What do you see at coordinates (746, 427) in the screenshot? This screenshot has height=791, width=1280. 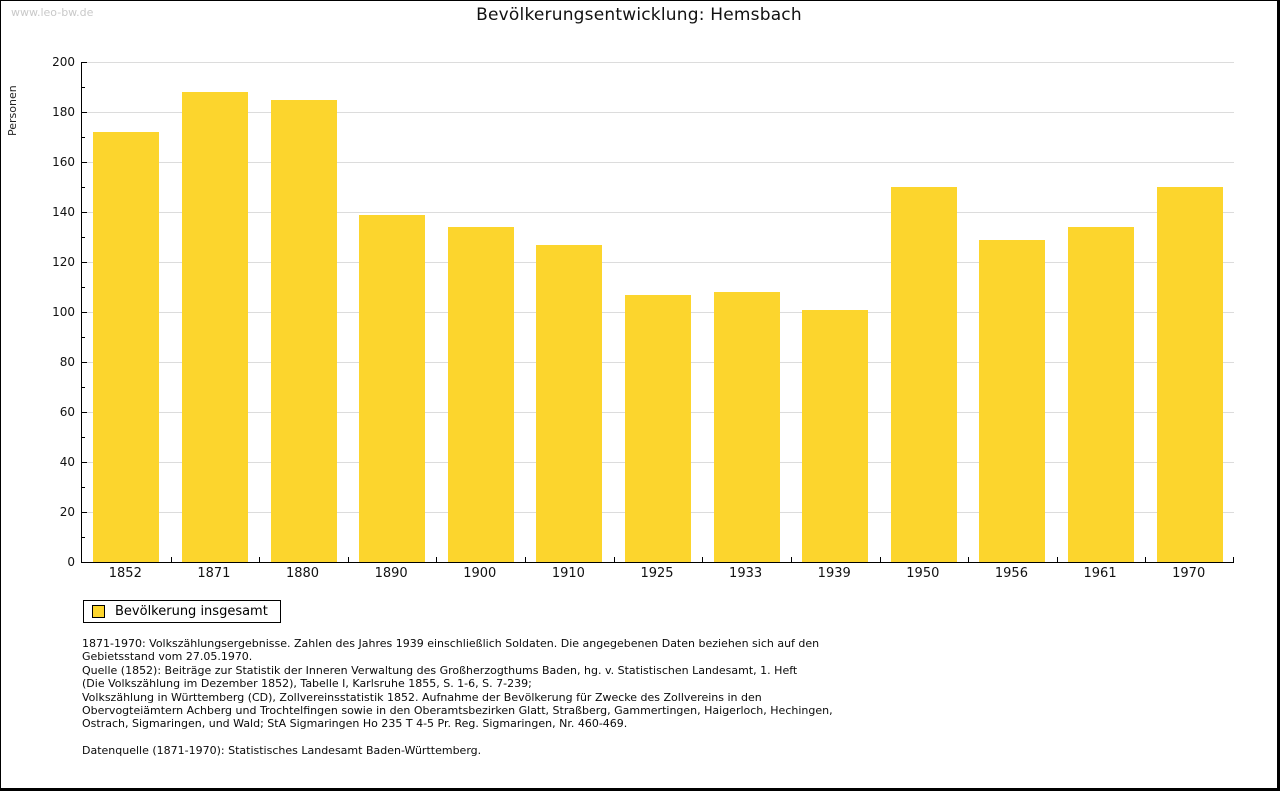 I see `bar-1933` at bounding box center [746, 427].